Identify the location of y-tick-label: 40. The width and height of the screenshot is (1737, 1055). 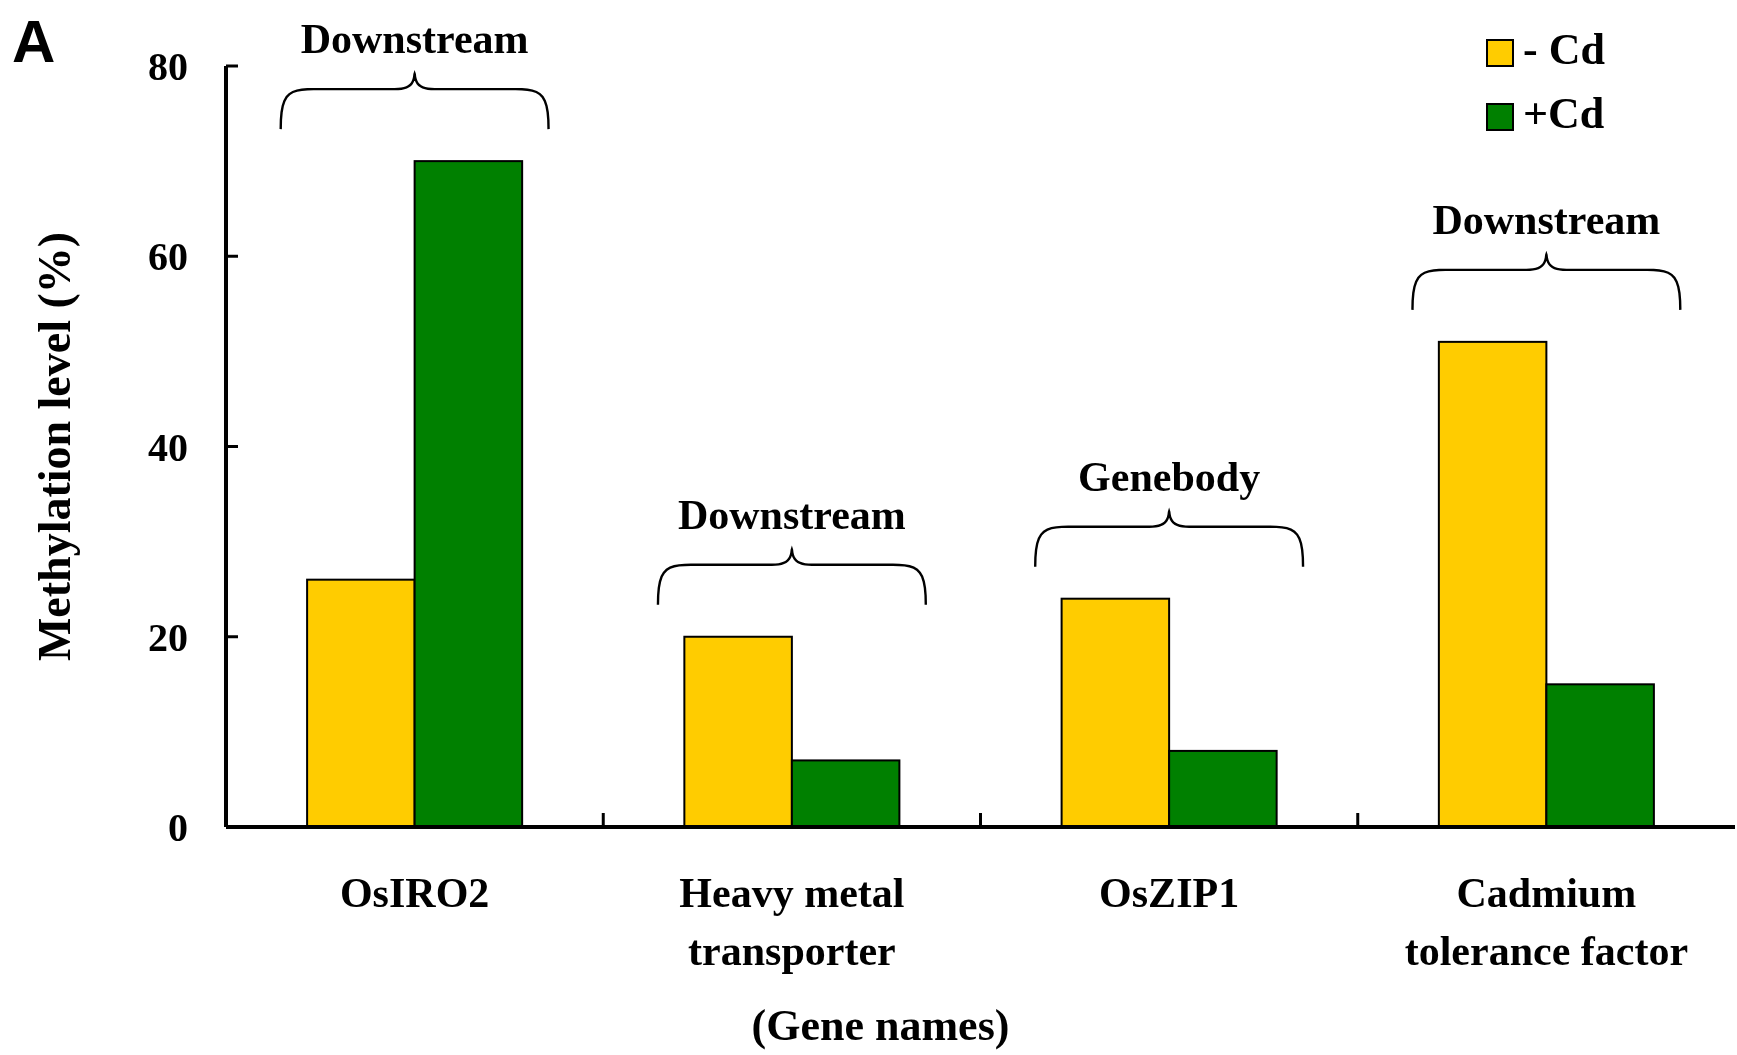
(168, 447).